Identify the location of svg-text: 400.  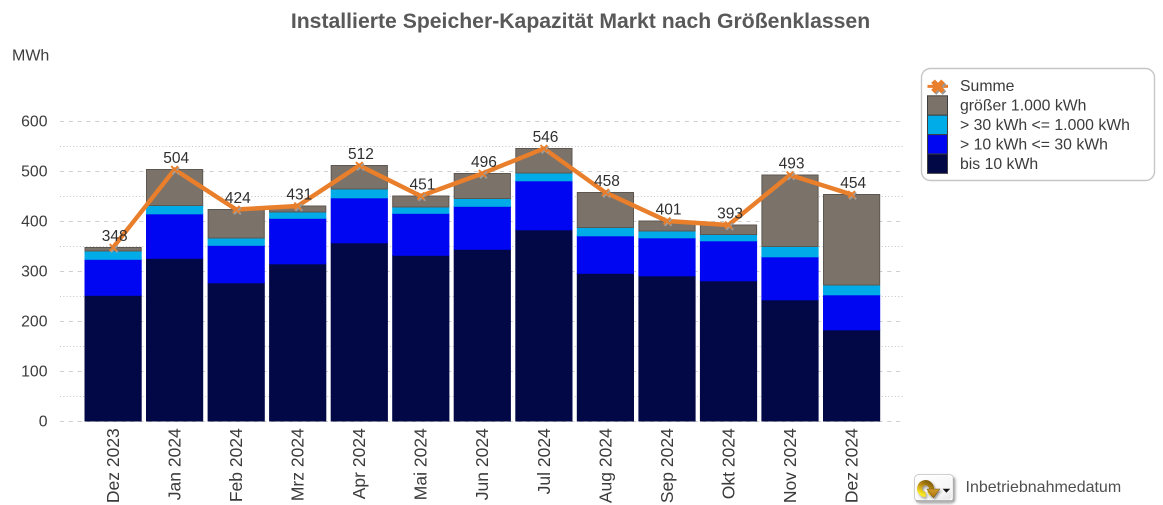
(34, 222).